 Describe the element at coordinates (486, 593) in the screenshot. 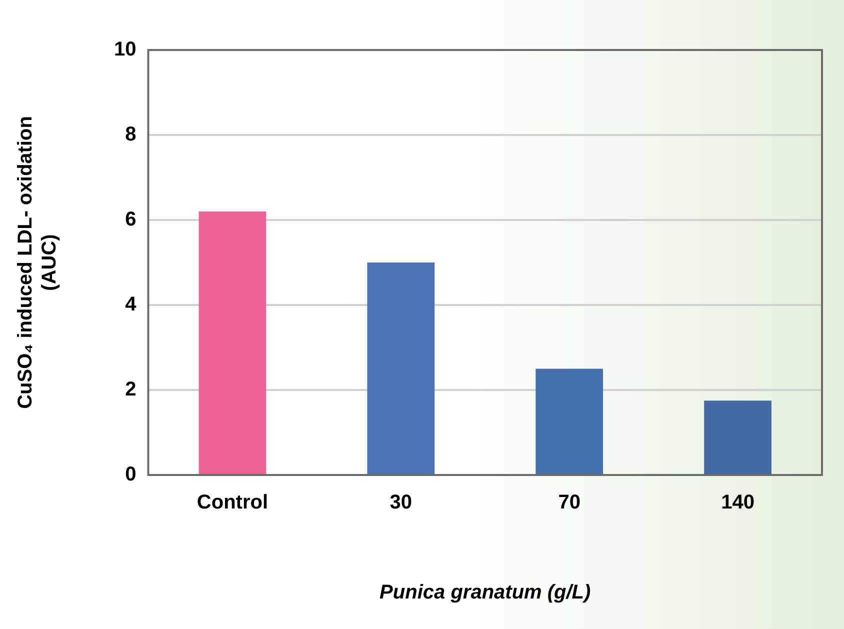

I see `x-axis-title: Punica granatum (g/L)` at that location.